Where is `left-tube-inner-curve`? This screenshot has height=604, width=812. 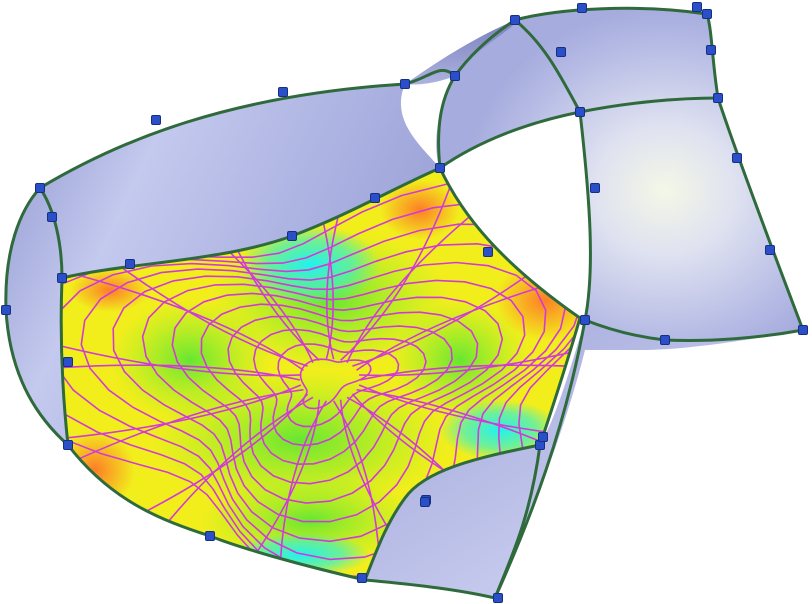
left-tube-inner-curve is located at coordinates (51, 233).